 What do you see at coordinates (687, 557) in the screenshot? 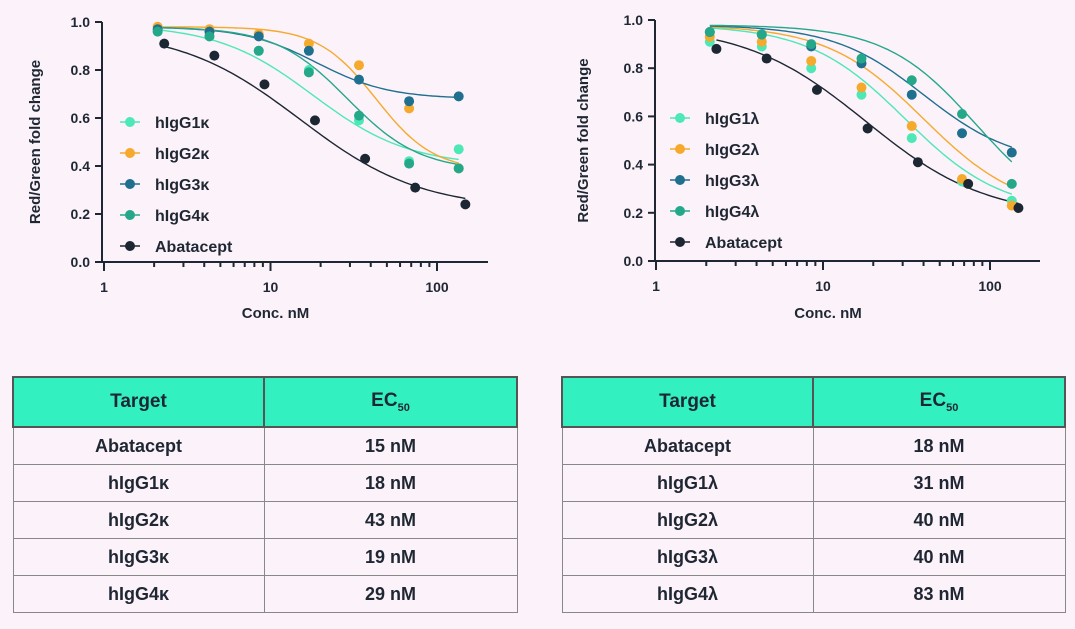
I see `cell-target: hIgG3λ` at bounding box center [687, 557].